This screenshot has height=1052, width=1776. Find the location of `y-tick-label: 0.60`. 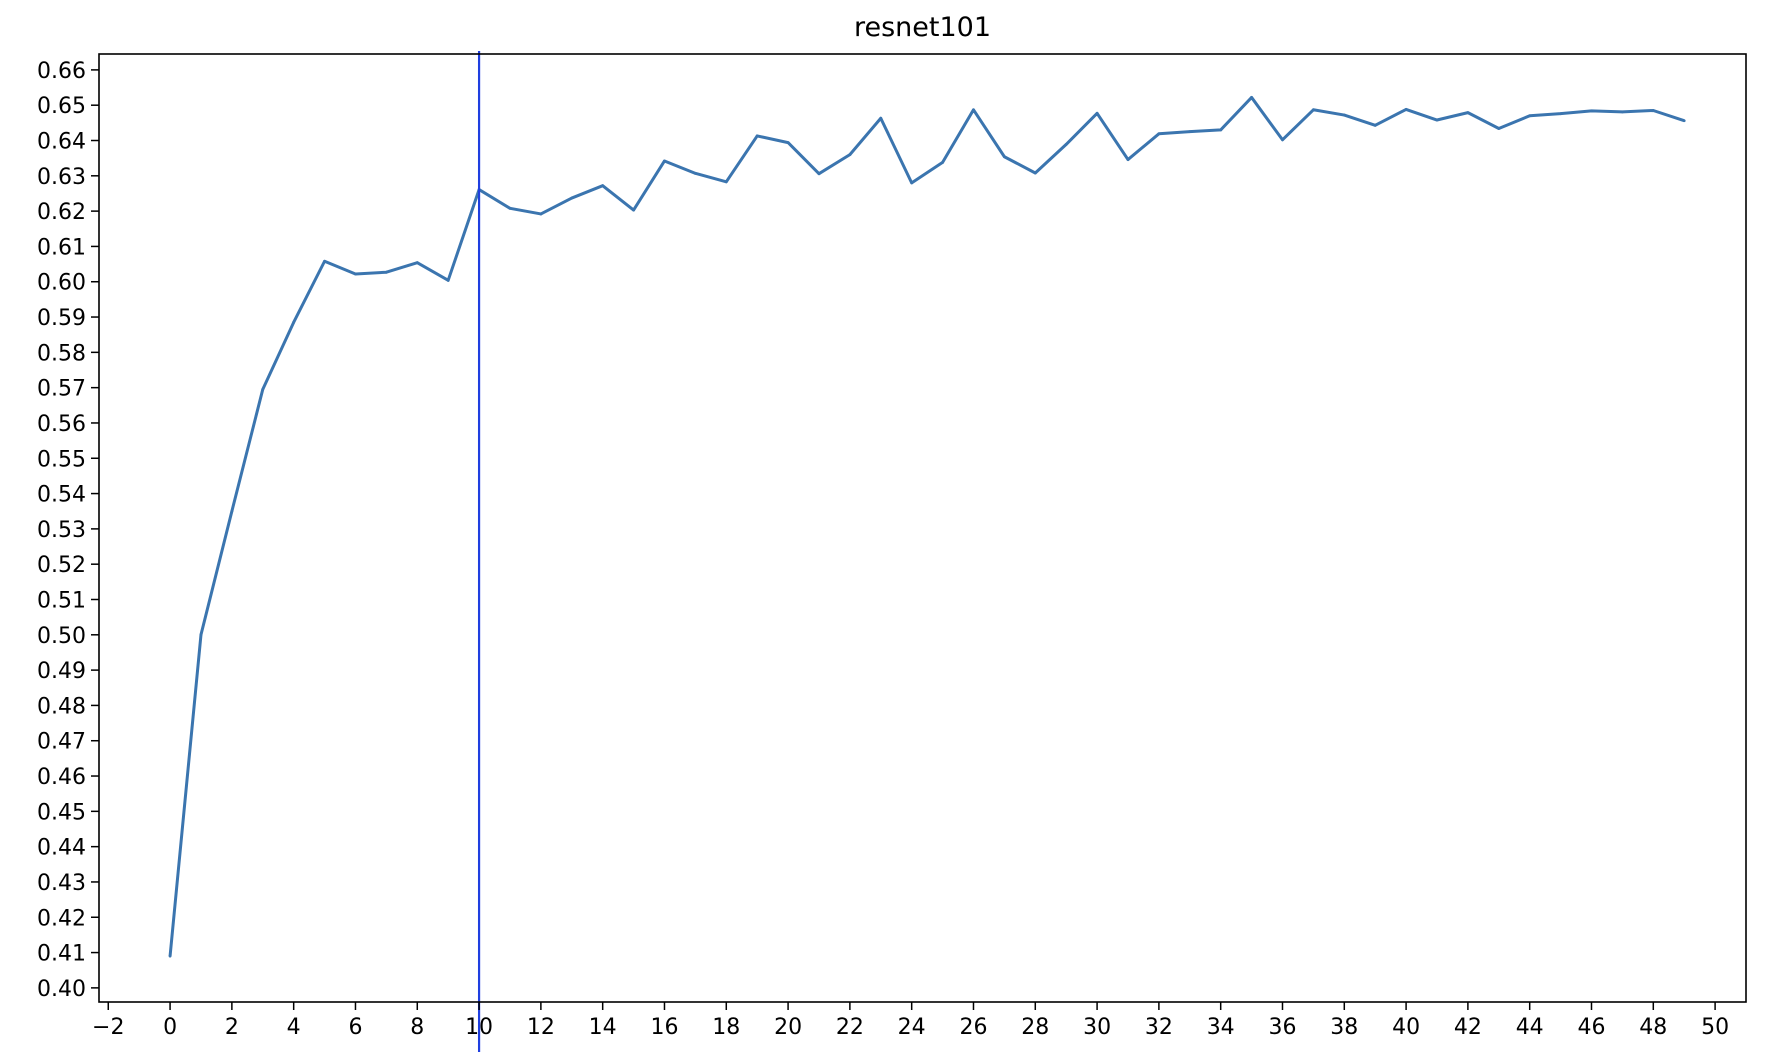

y-tick-label: 0.60 is located at coordinates (61, 283).